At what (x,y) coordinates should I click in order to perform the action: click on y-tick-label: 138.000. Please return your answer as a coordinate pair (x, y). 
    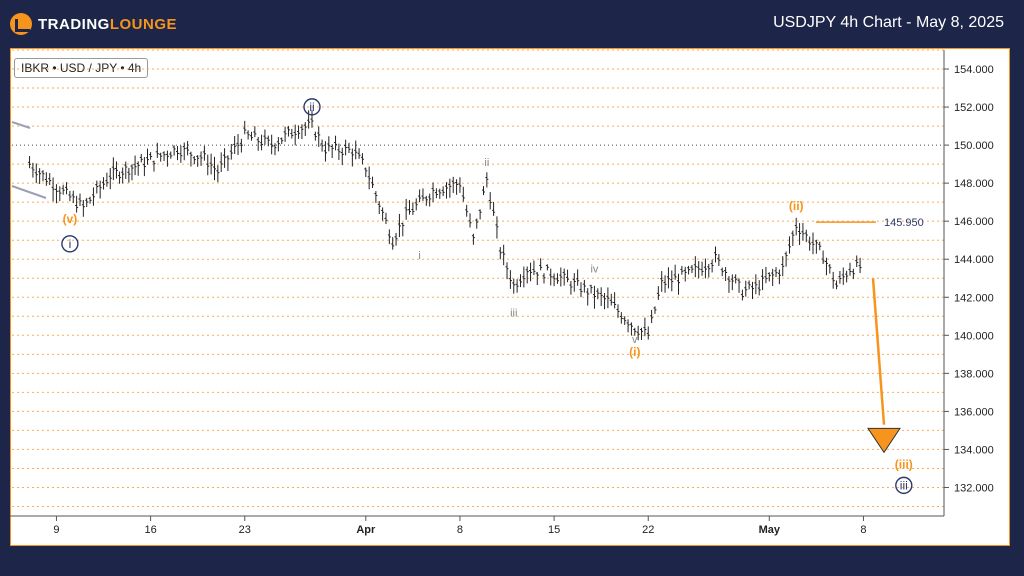
    Looking at the image, I should click on (974, 374).